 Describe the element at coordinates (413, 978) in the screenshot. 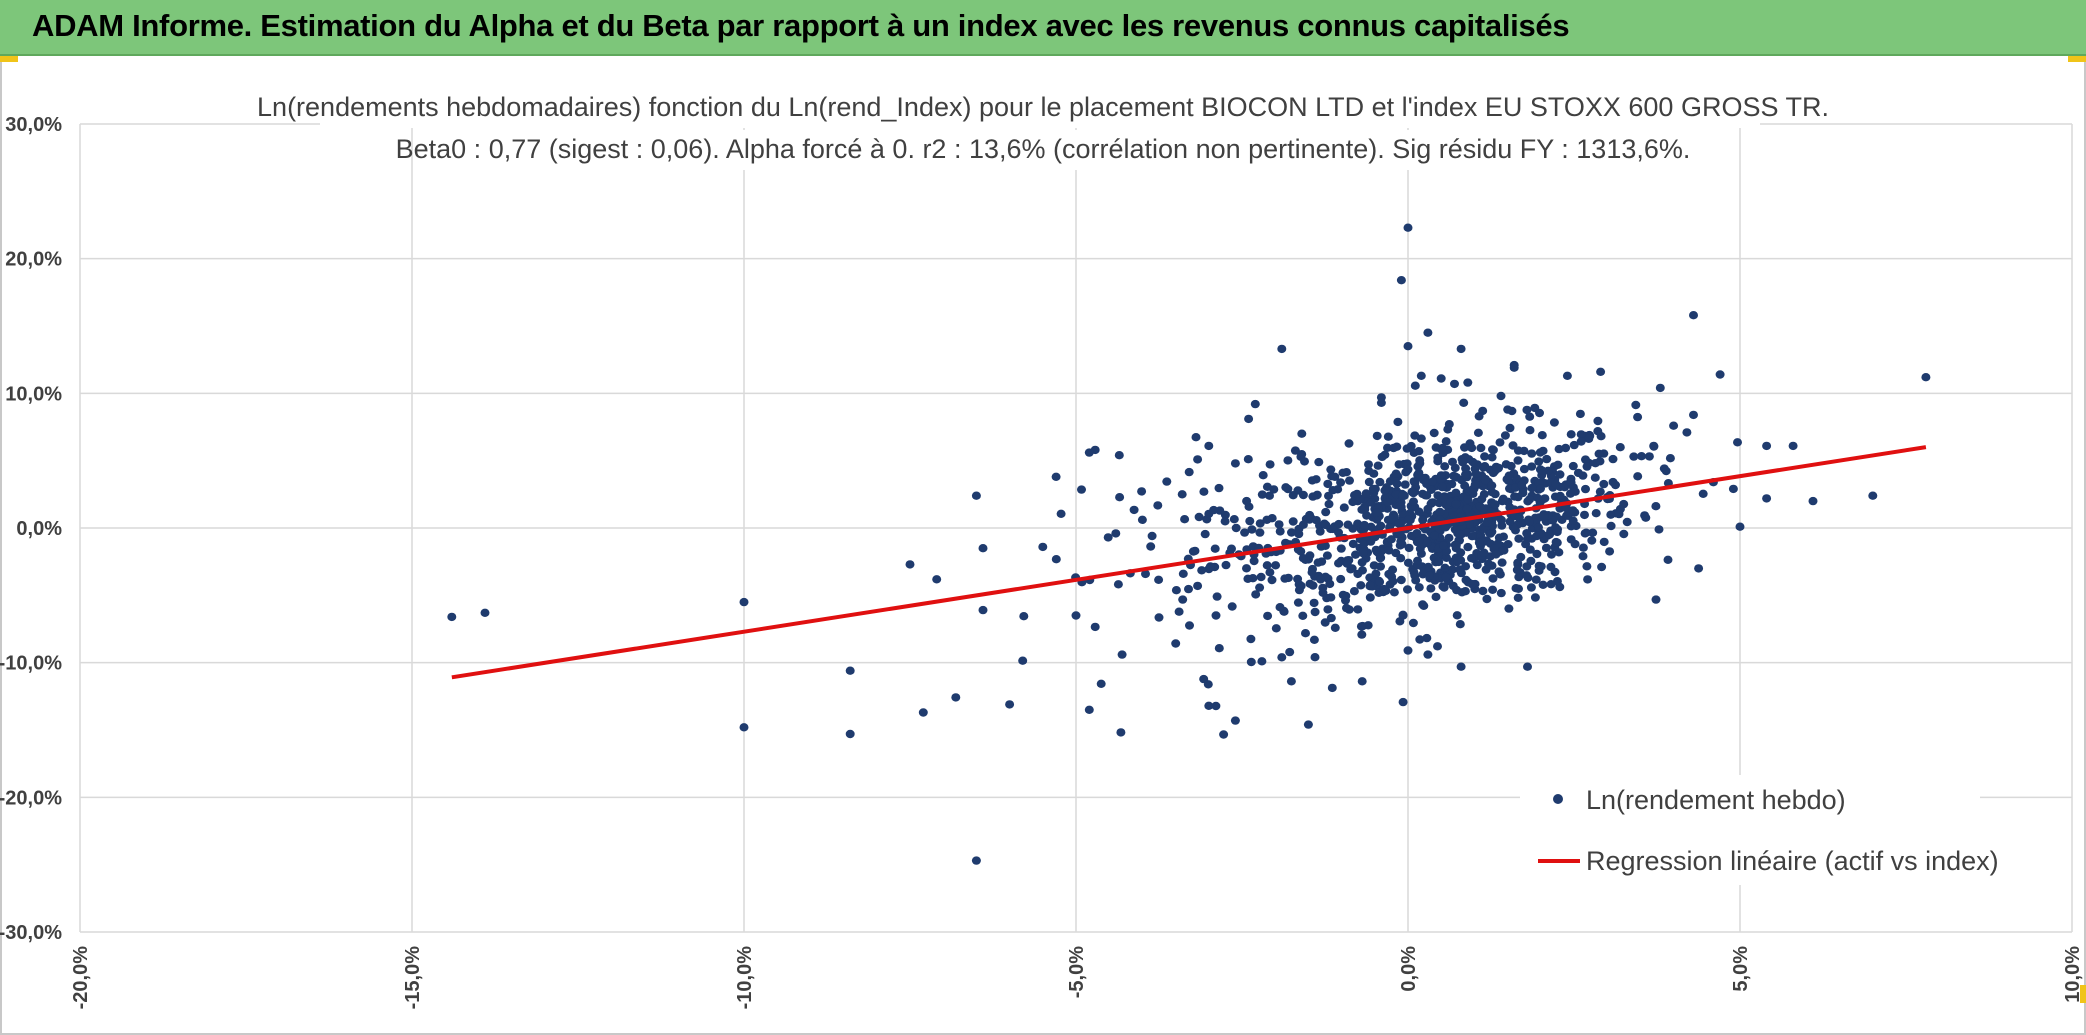

I see `x-tick-label: -15,0%` at that location.